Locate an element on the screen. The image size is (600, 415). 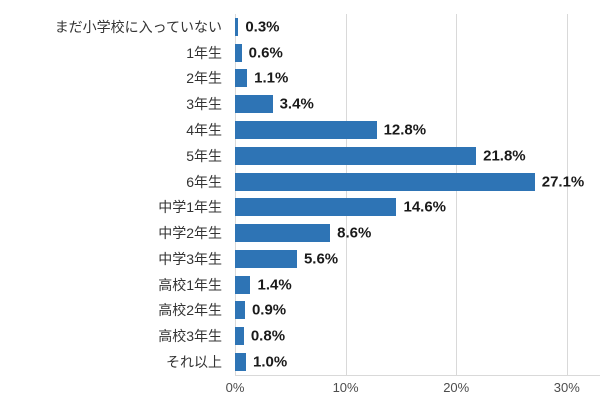
bar-row: 2年生 1.1% is located at coordinates (300, 79).